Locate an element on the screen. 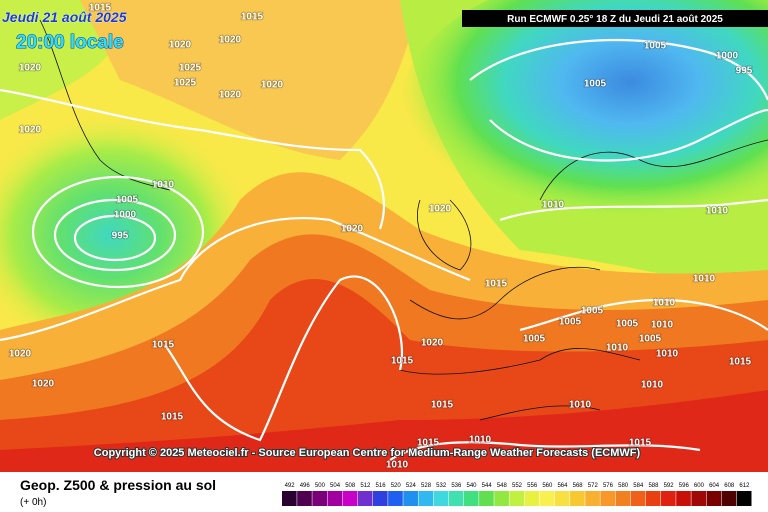 The height and width of the screenshot is (512, 768). legend-label: 572 is located at coordinates (593, 486).